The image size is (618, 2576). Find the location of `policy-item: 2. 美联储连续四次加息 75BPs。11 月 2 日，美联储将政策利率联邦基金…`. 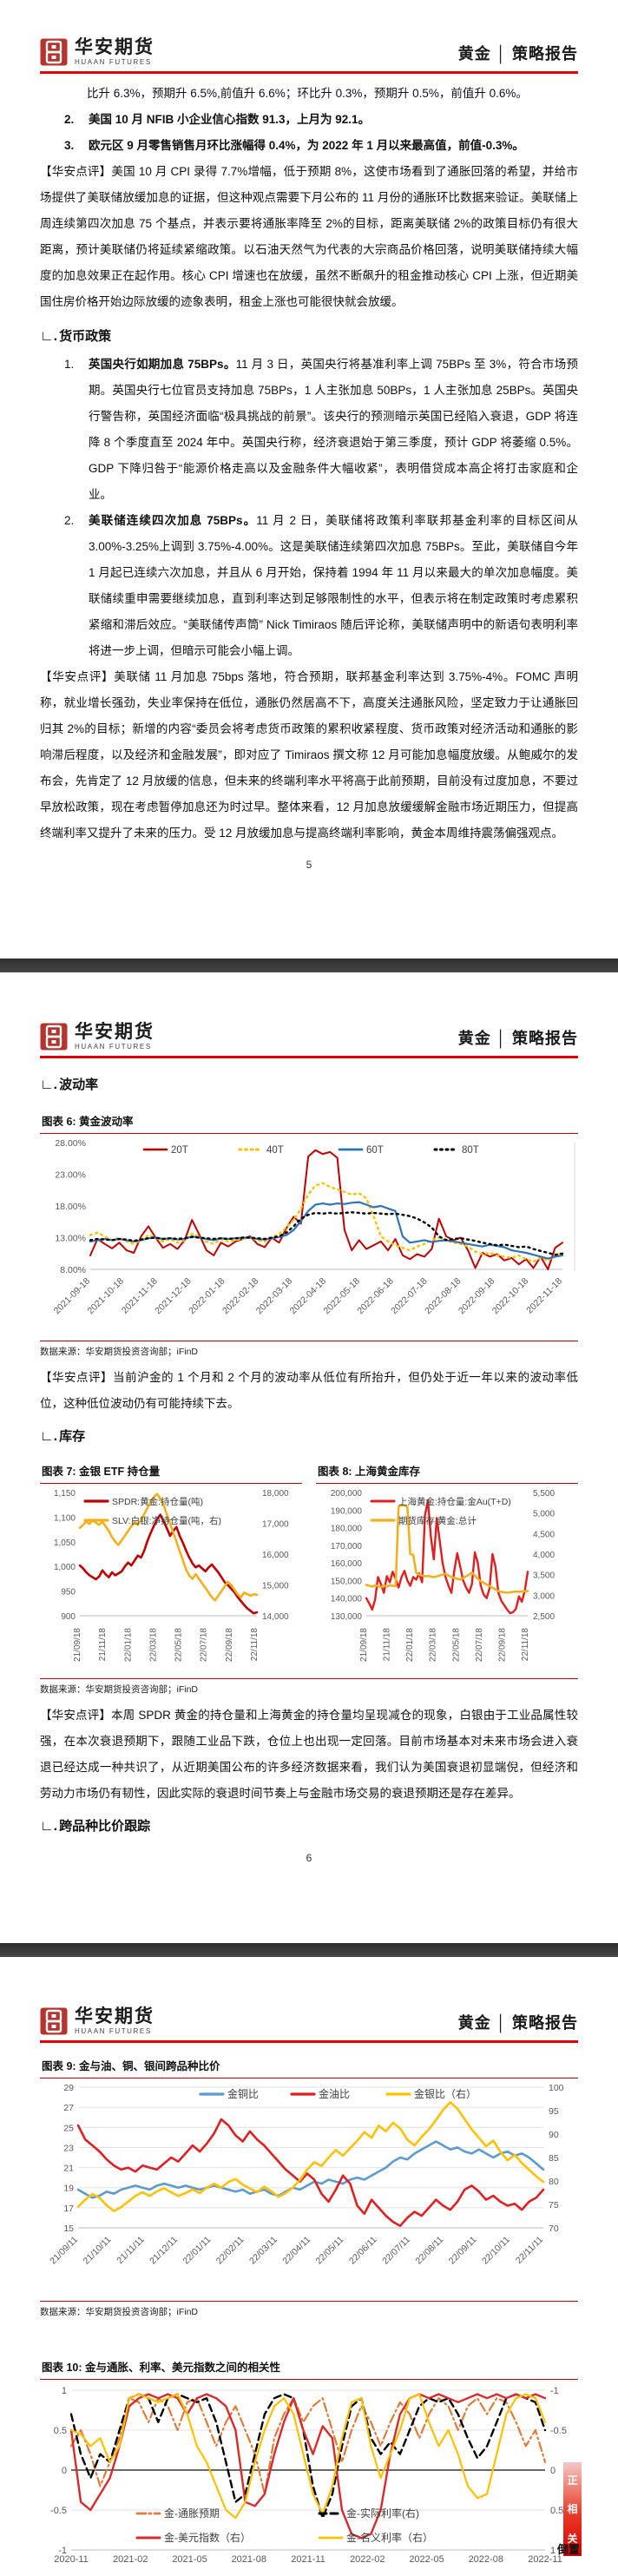

policy-item: 2. 美联储连续四次加息 75BPs。11 月 2 日，美联储将政策利率联邦基金… is located at coordinates (309, 586).